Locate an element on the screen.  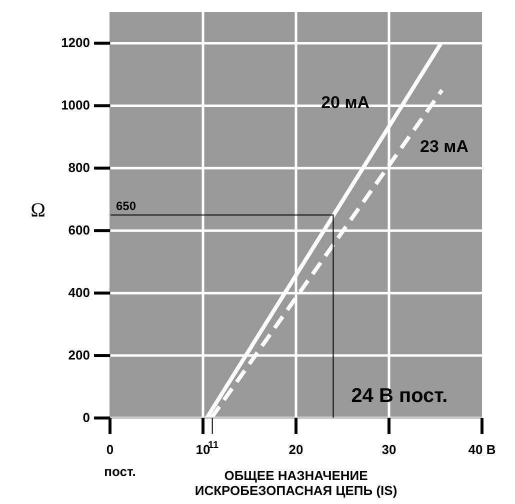
y-tick-label: 800 is located at coordinates (79, 168).